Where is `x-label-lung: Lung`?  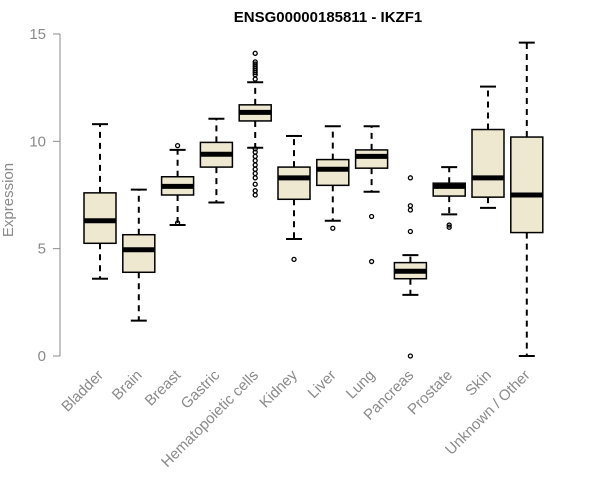 x-label-lung: Lung is located at coordinates (361, 385).